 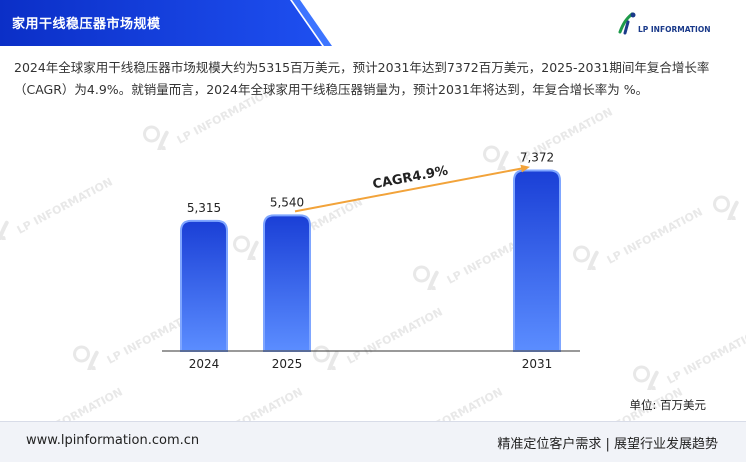 I want to click on logo-text: LP INFORMATION, so click(x=674, y=29).